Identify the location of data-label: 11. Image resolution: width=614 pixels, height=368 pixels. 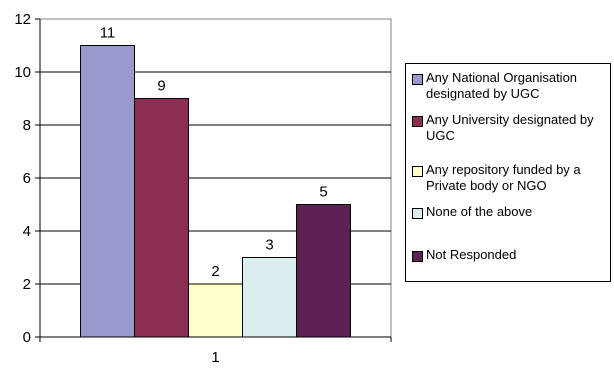
(108, 33).